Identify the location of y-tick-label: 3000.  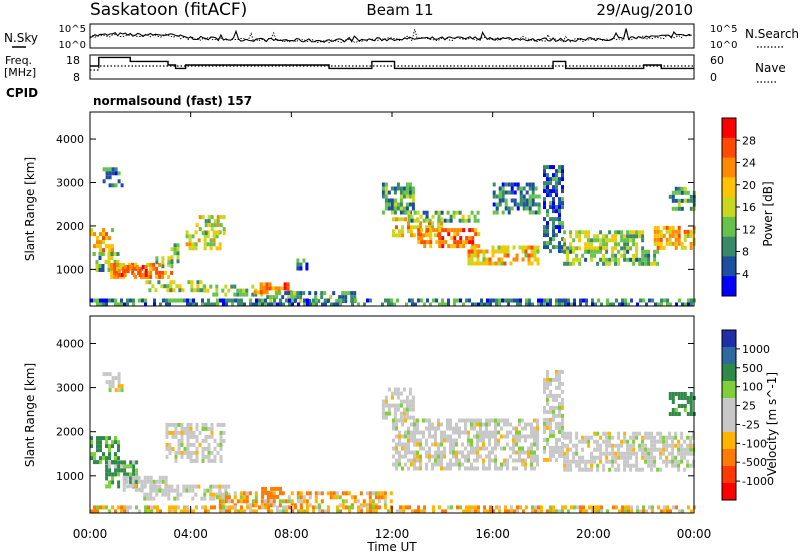
(70, 183).